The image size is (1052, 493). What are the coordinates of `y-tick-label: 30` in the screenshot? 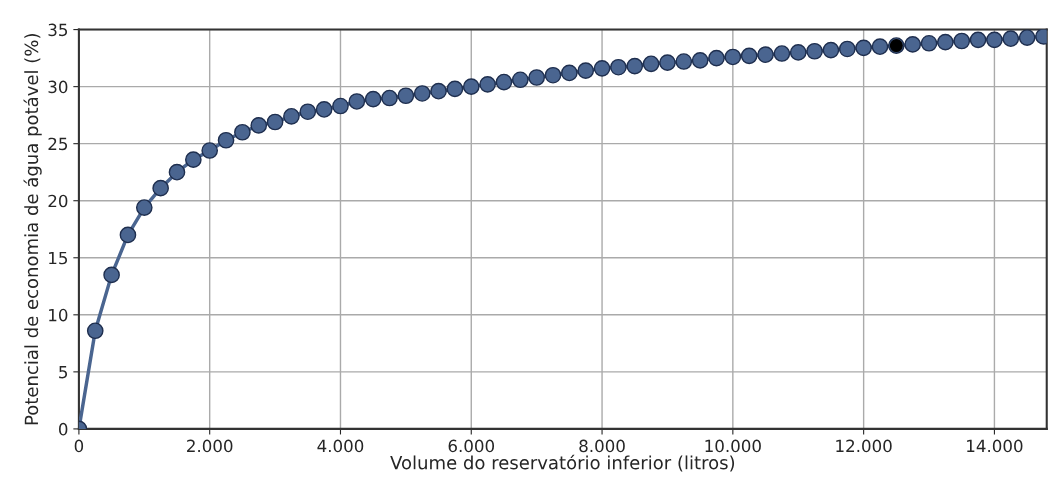 It's located at (58, 87).